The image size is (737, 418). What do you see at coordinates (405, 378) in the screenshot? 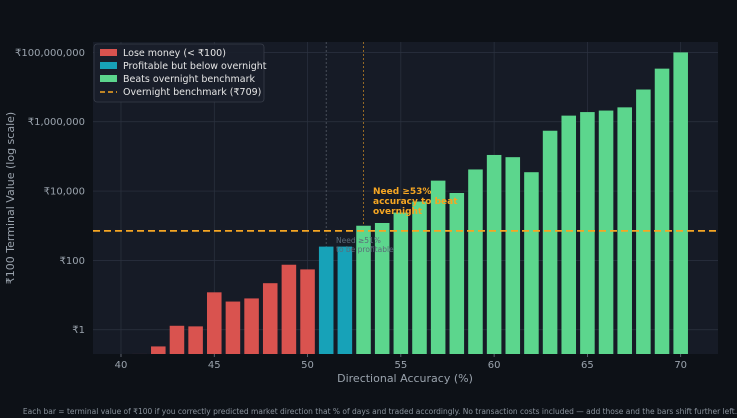
I see `x-axis-label: Directional Accuracy (%)` at bounding box center [405, 378].